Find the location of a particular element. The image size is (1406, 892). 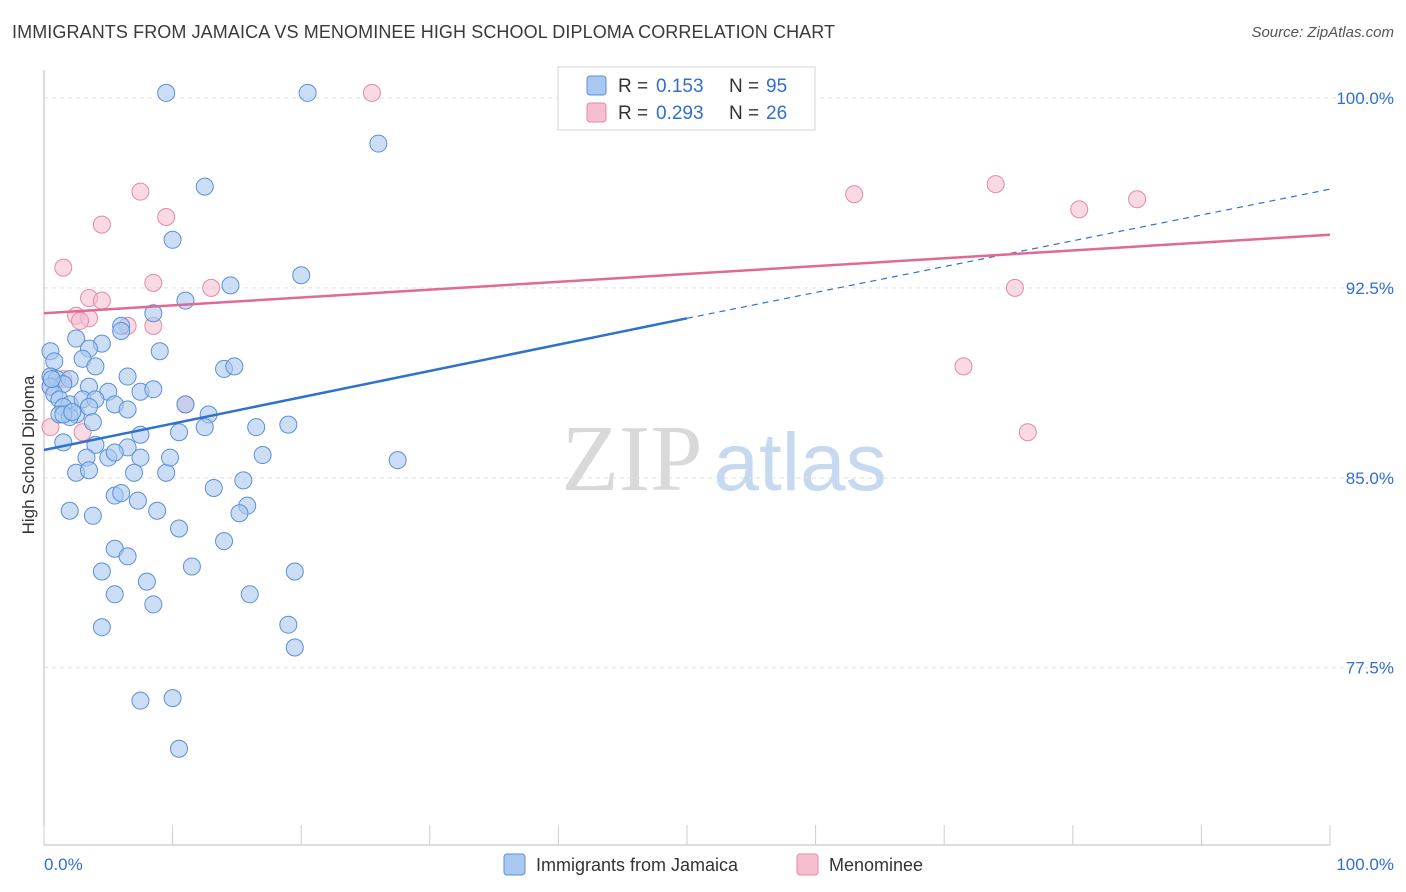

x-tick-label-min: 0.0% is located at coordinates (63, 864).